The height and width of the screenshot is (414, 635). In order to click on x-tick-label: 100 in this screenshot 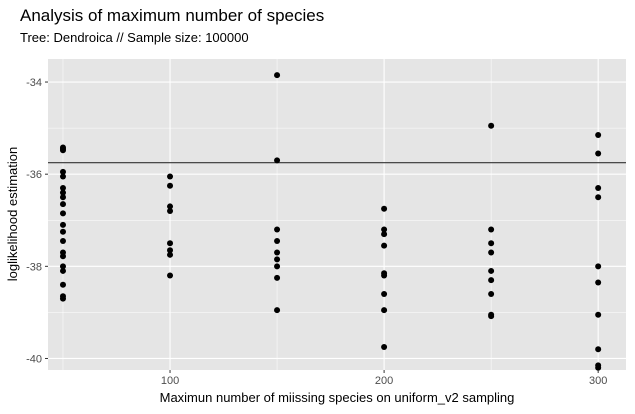, I will do `click(170, 381)`.